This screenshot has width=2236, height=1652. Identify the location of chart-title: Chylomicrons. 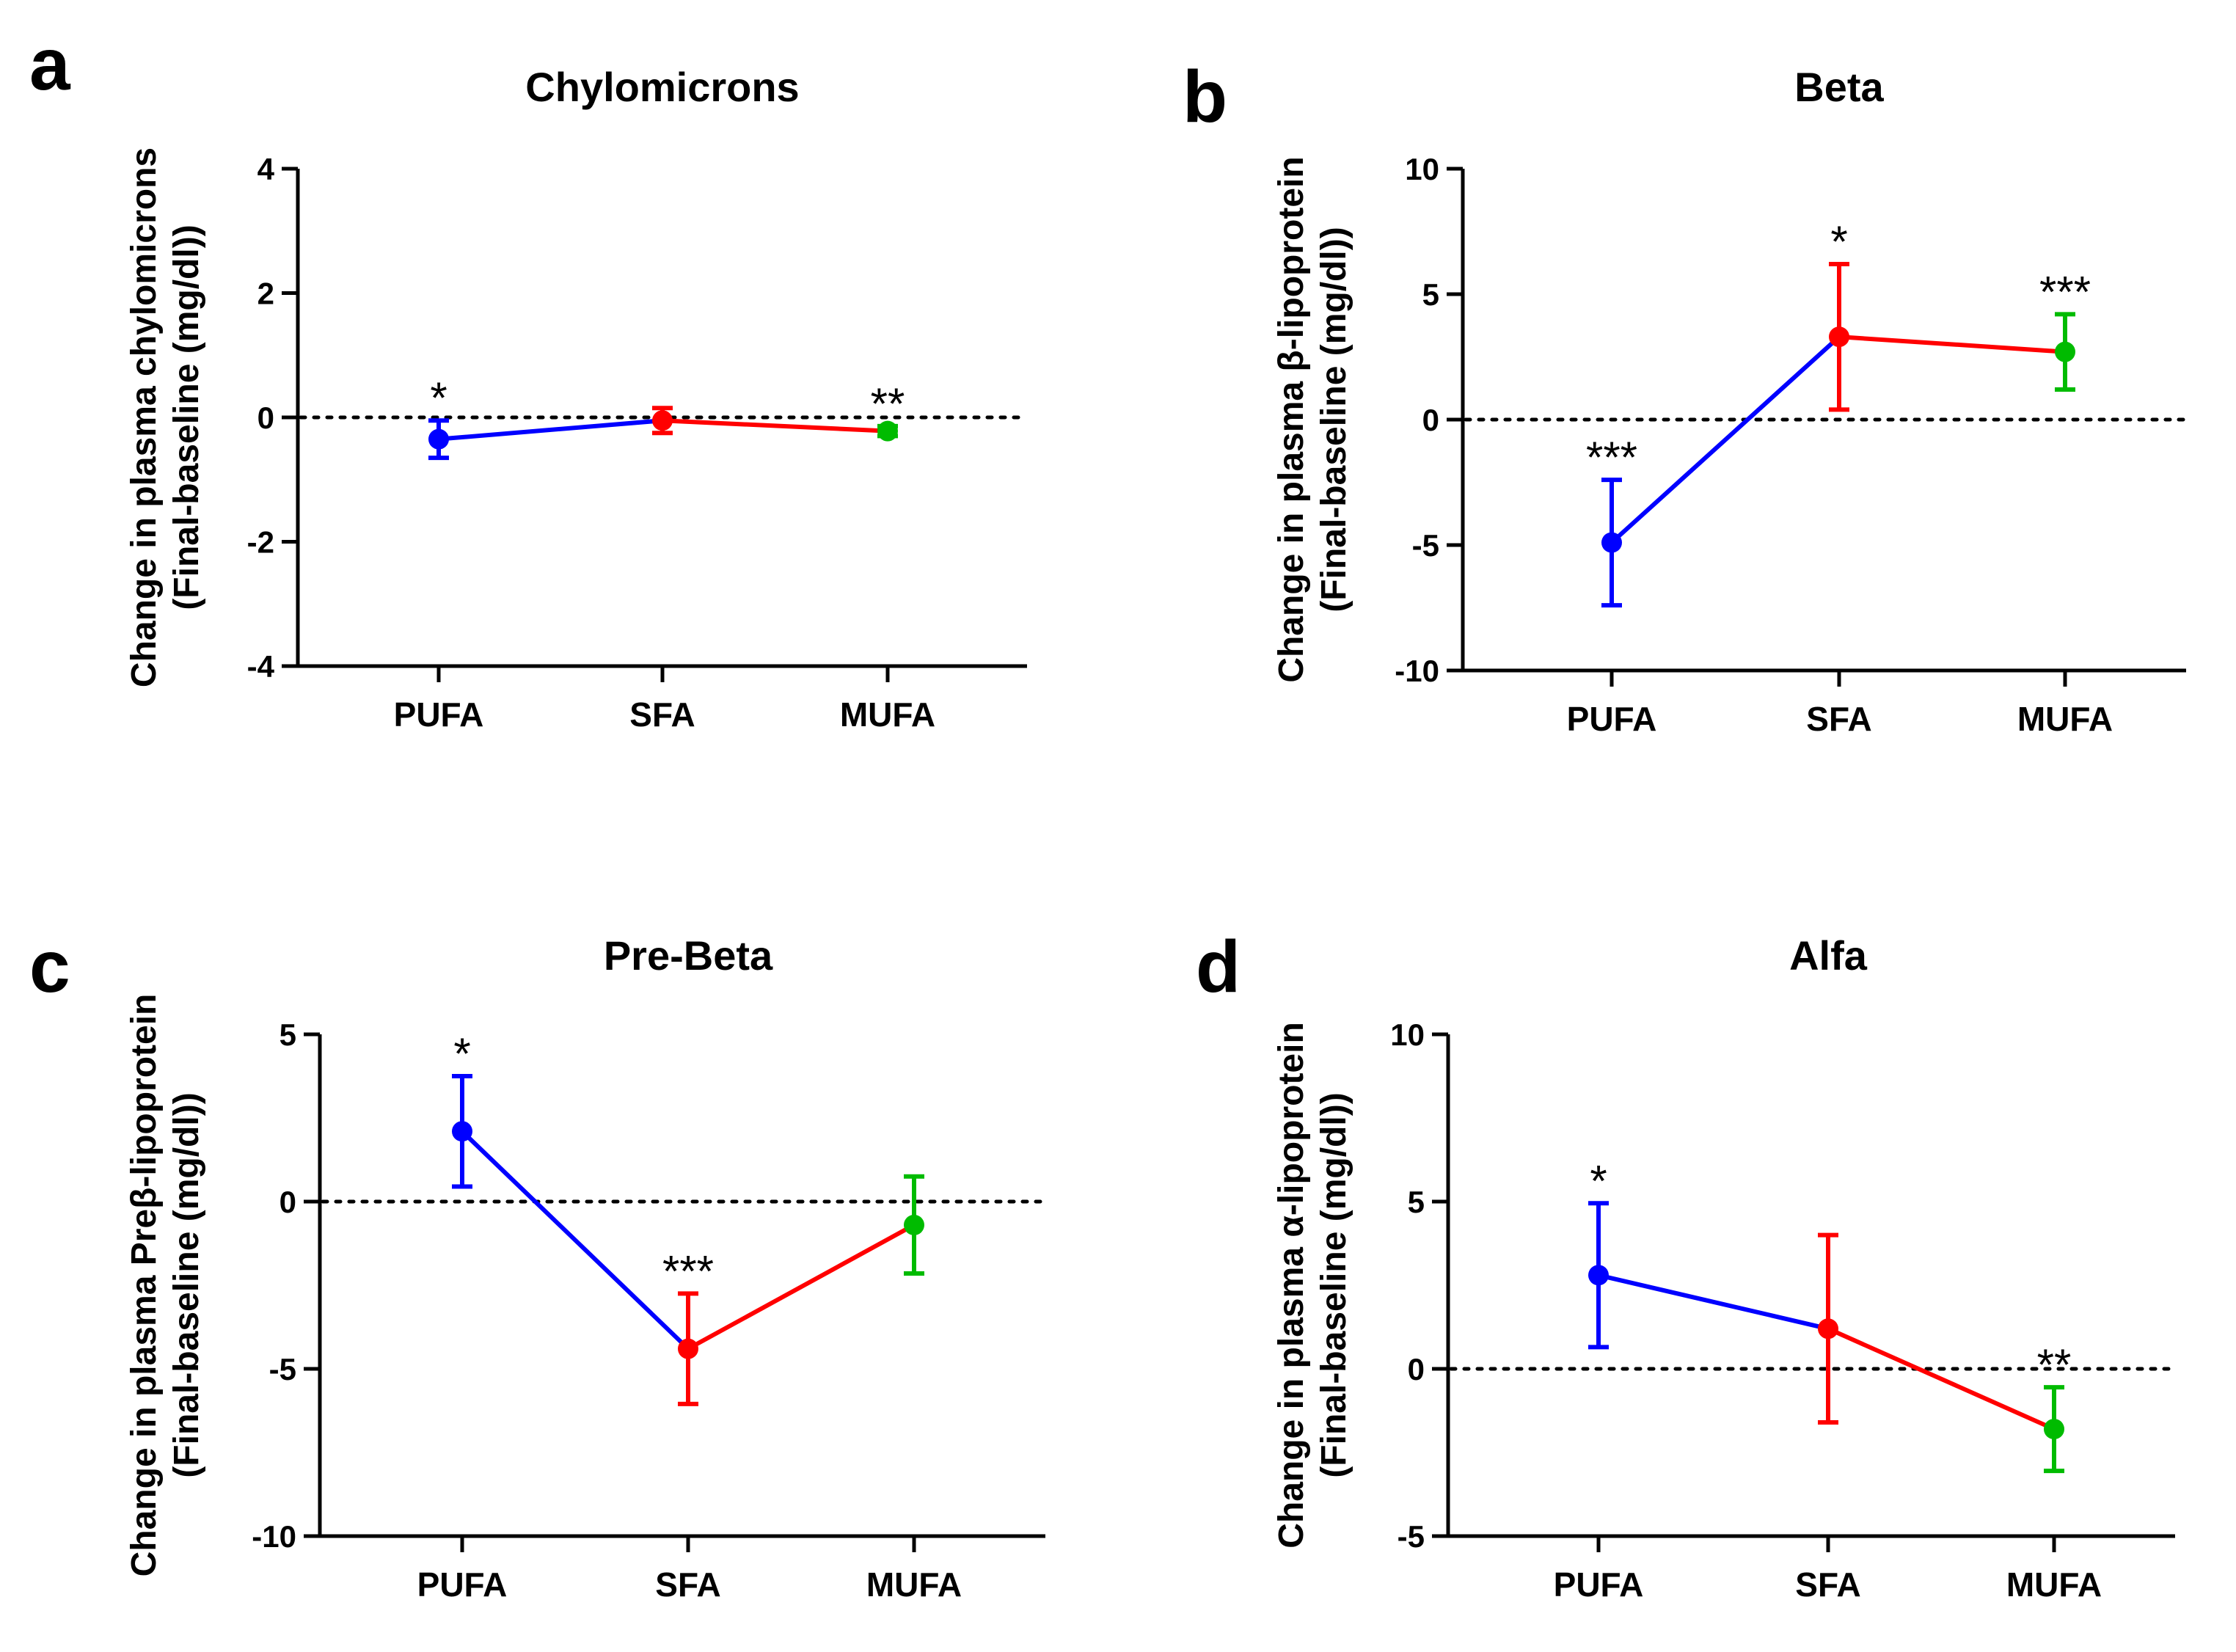
(662, 87).